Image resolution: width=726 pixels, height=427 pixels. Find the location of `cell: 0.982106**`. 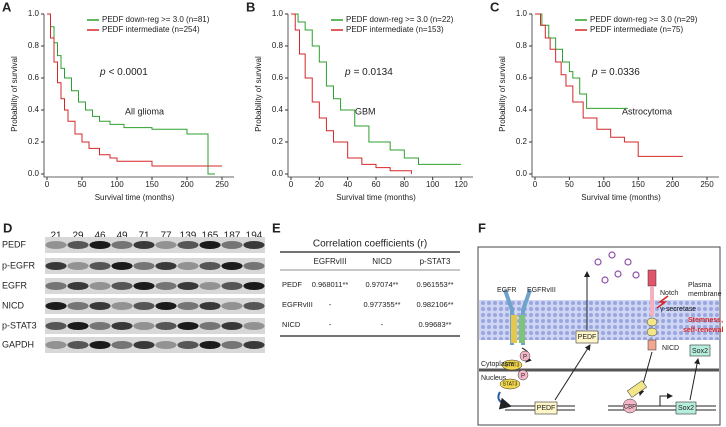

cell: 0.982106** is located at coordinates (434, 304).